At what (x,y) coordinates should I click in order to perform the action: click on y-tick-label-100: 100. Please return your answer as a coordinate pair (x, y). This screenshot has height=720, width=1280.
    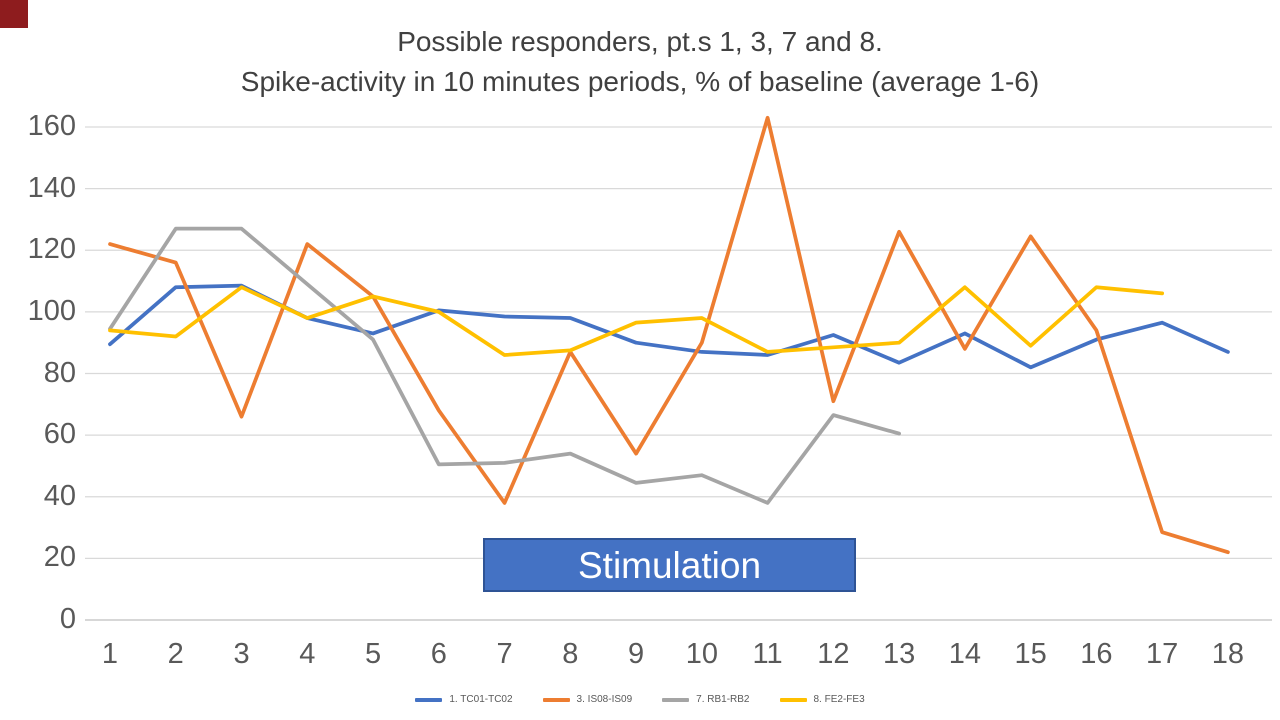
    Looking at the image, I should click on (51, 310).